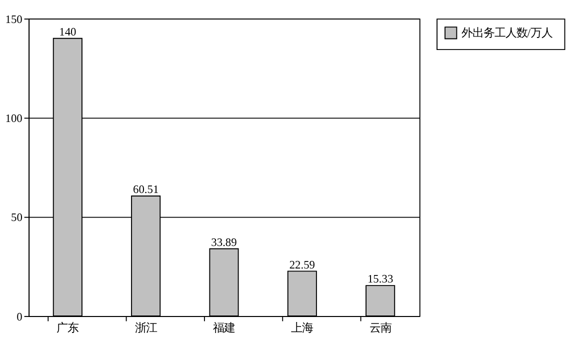  What do you see at coordinates (223, 328) in the screenshot?
I see `x-tick-label: 福建` at bounding box center [223, 328].